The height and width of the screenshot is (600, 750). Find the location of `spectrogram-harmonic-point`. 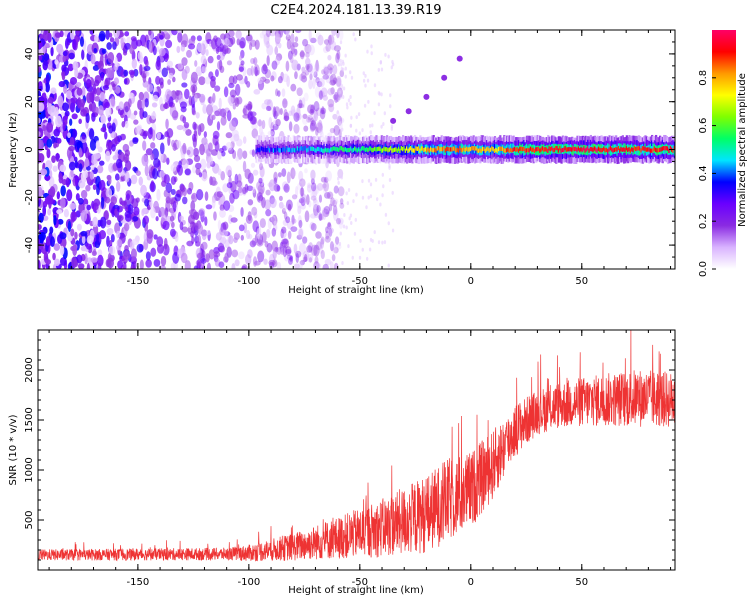

spectrogram-harmonic-point is located at coordinates (408, 111).